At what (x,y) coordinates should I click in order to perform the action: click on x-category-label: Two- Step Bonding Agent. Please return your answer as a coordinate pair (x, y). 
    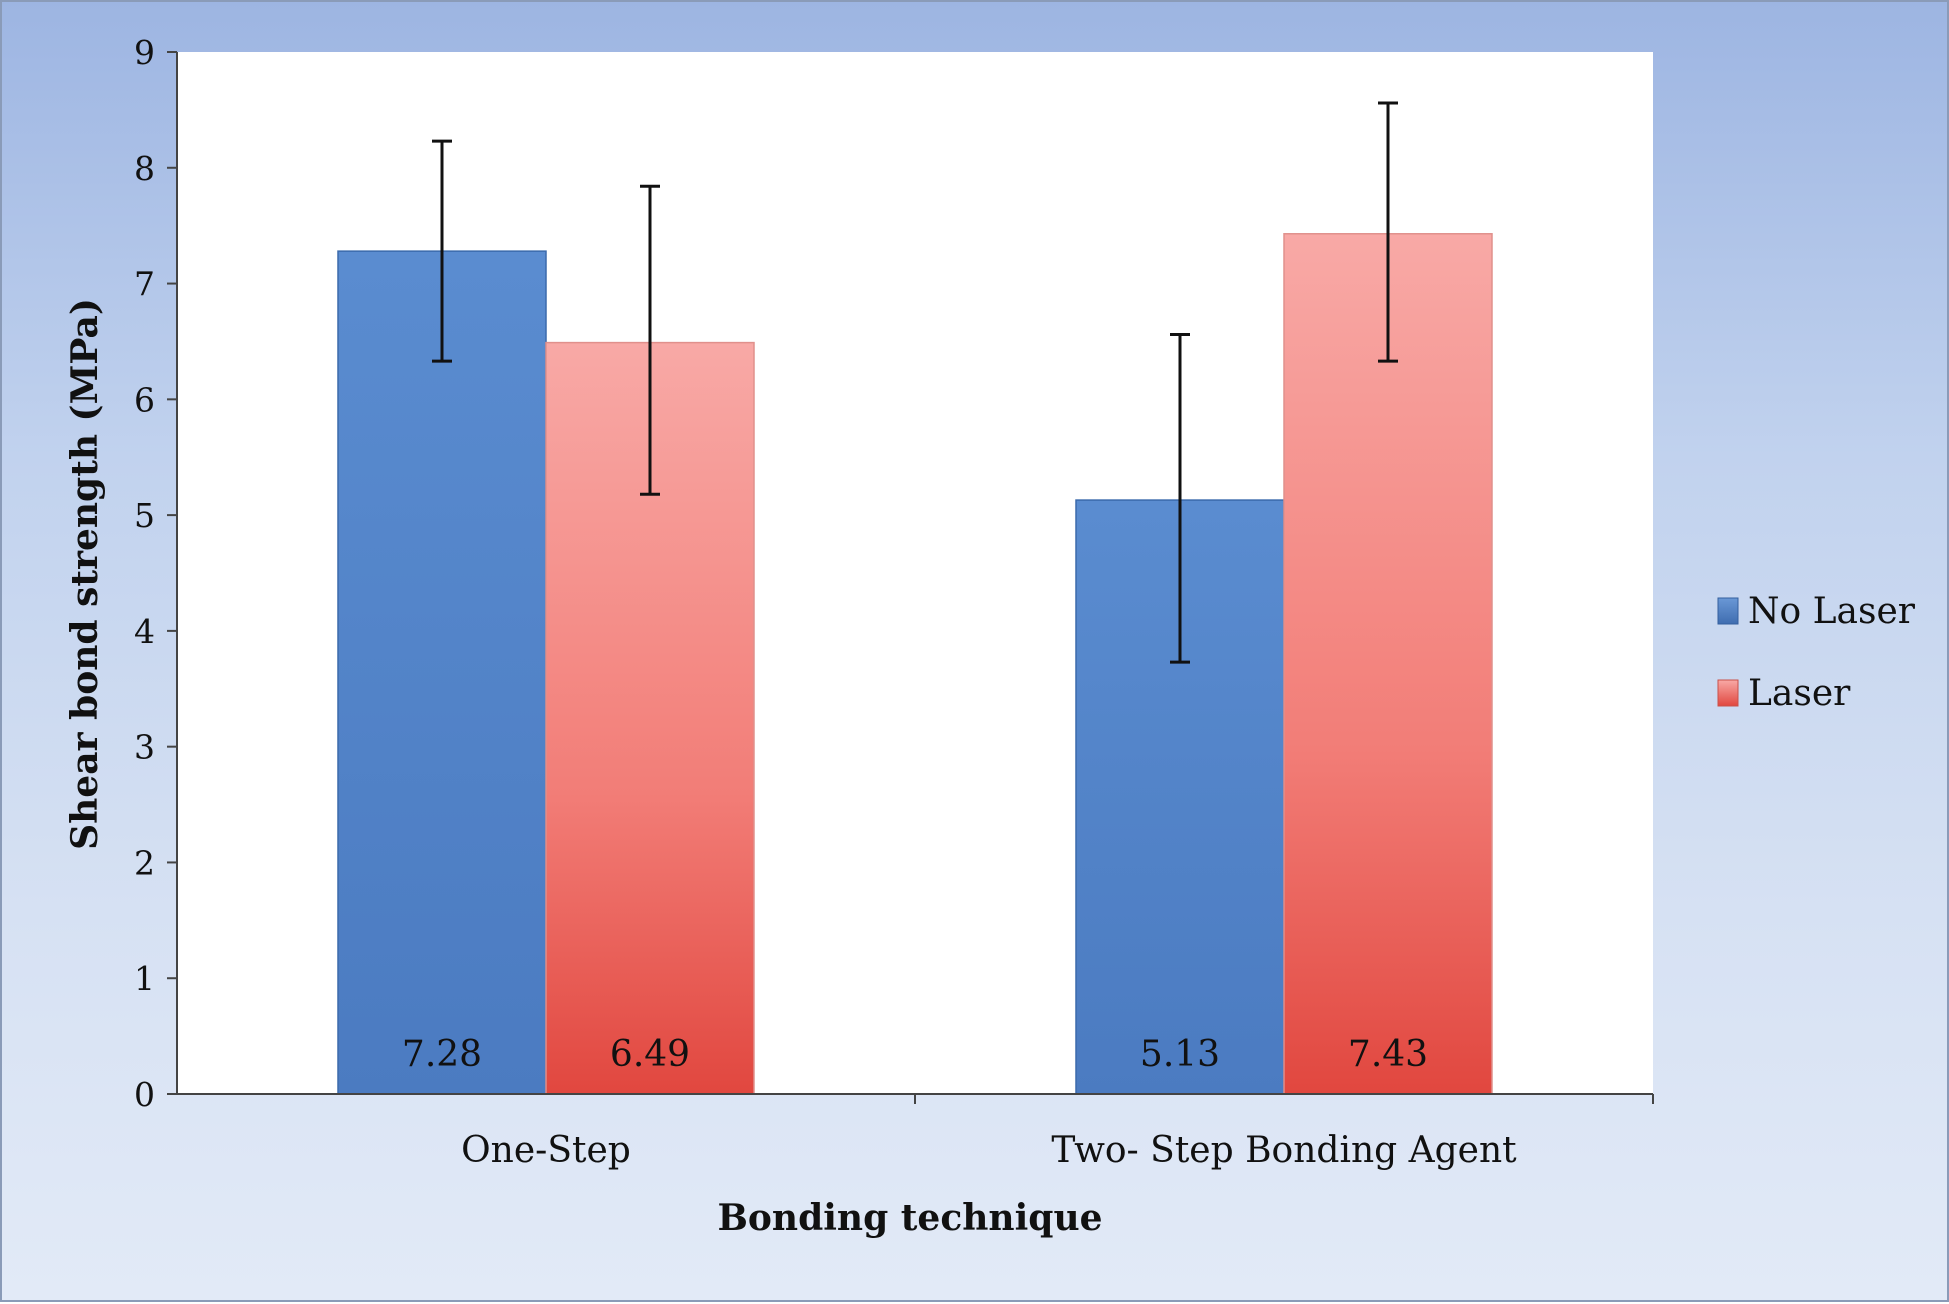
    Looking at the image, I should click on (1284, 1150).